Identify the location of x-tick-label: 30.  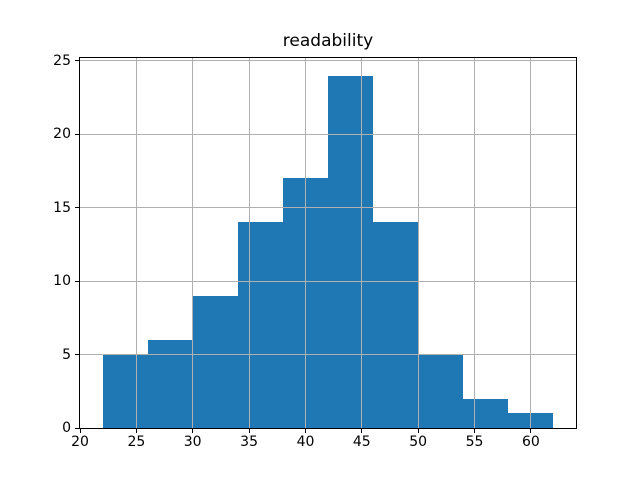
(192, 442).